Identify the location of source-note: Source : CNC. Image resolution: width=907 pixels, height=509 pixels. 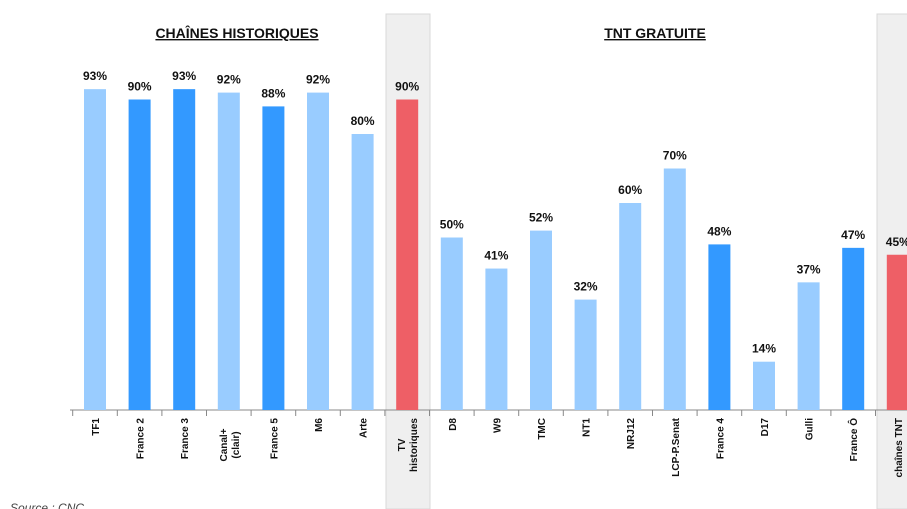
(47, 505).